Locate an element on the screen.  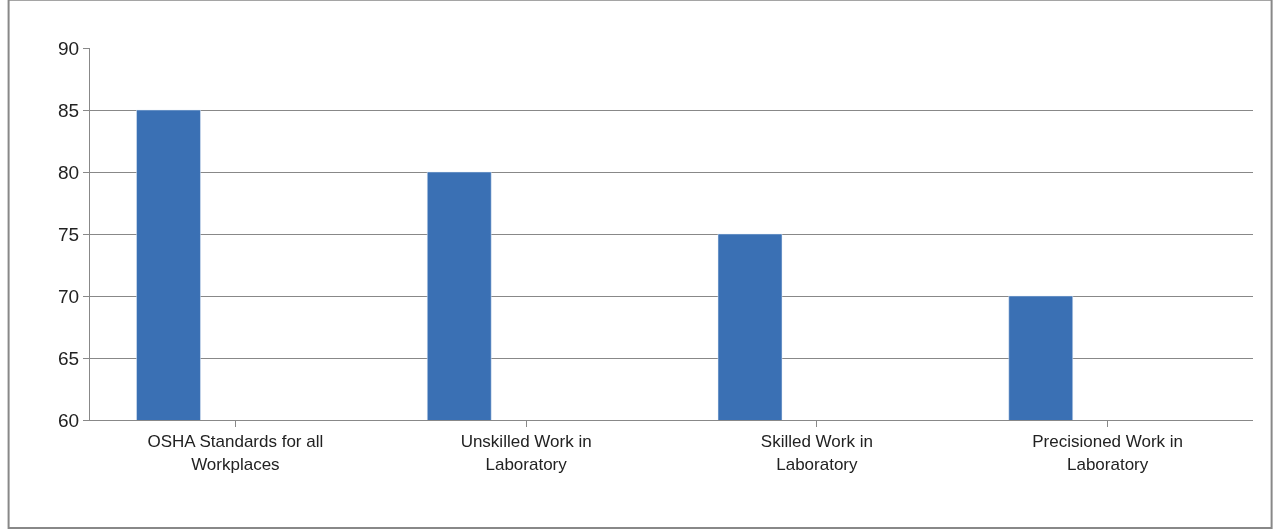
x-tick-label: OSHA Standards for all Workplaces is located at coordinates (235, 453).